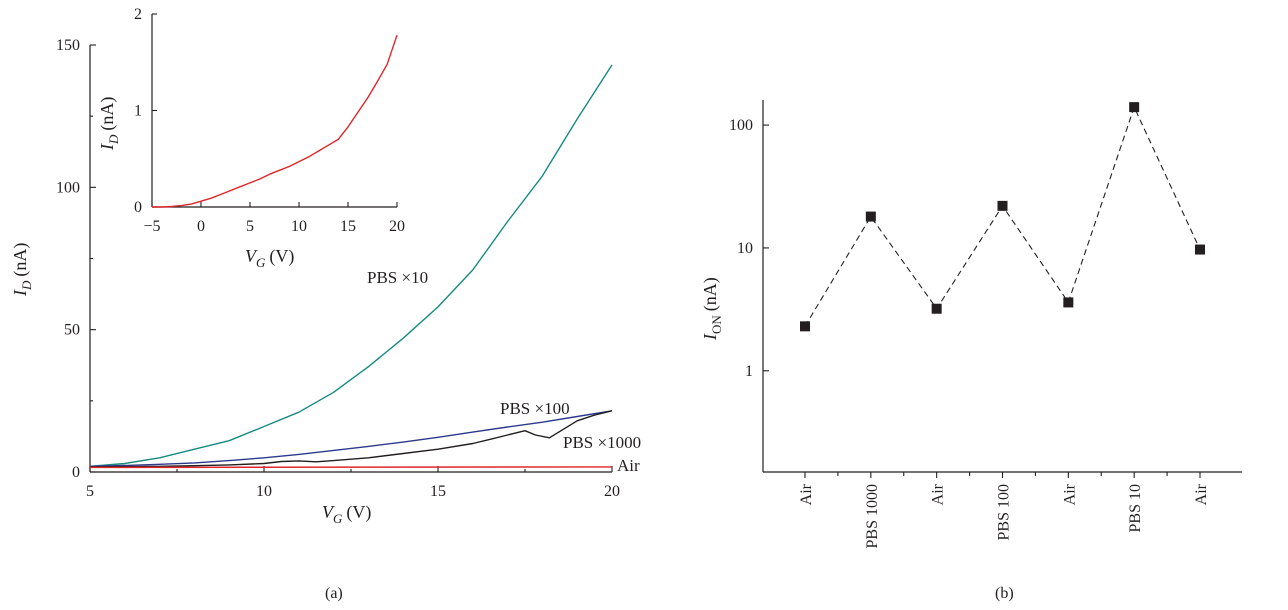 The image size is (1288, 610). Describe the element at coordinates (264, 491) in the screenshot. I see `panel-a-x-tick-label: 10` at that location.